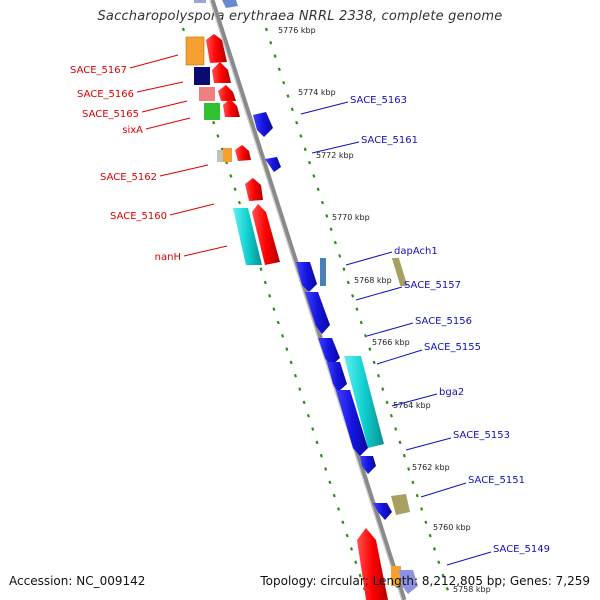 Image resolution: width=600 pixels, height=600 pixels. Describe the element at coordinates (132, 130) in the screenshot. I see `label-sixA: sixA` at that location.